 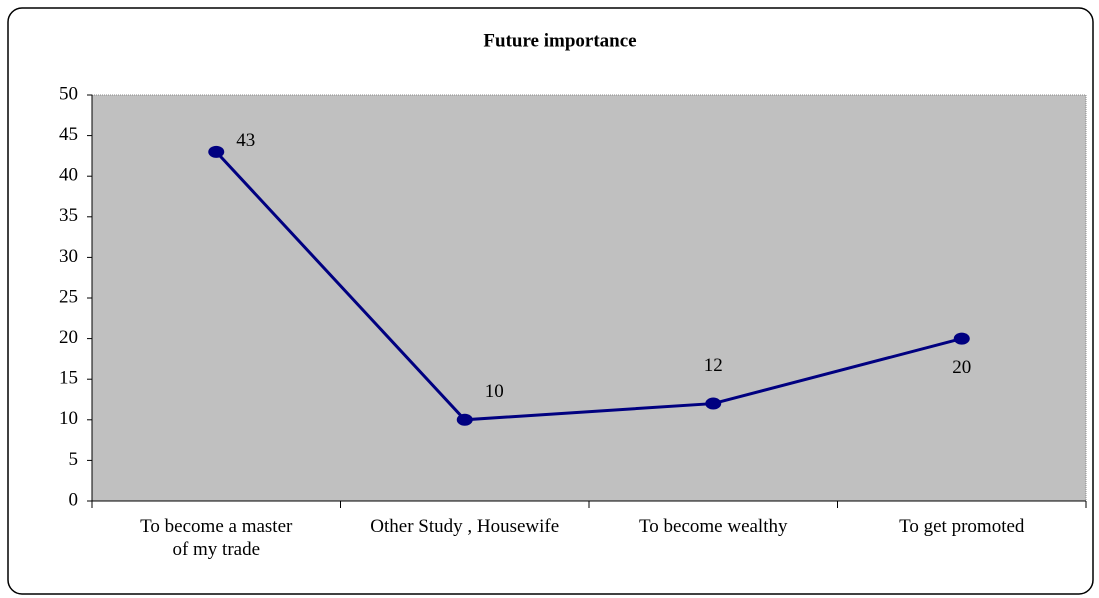 I want to click on y-tick-label: 10, so click(x=68, y=418).